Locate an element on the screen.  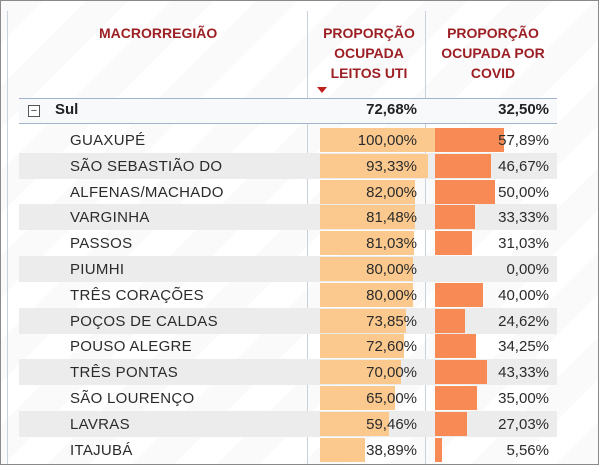
column-divider-covid is located at coordinates (425, 237).